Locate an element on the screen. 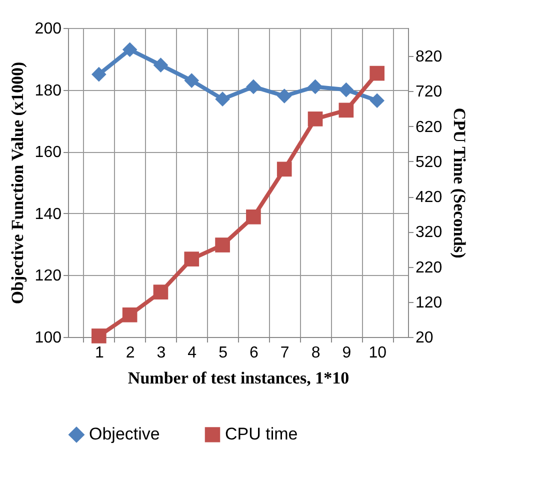  y-tick-label: 100 is located at coordinates (48, 338).